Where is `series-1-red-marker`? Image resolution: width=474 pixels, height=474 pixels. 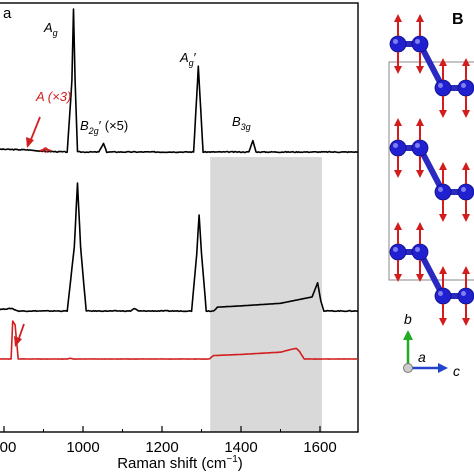 series-1-red-marker is located at coordinates (45, 150).